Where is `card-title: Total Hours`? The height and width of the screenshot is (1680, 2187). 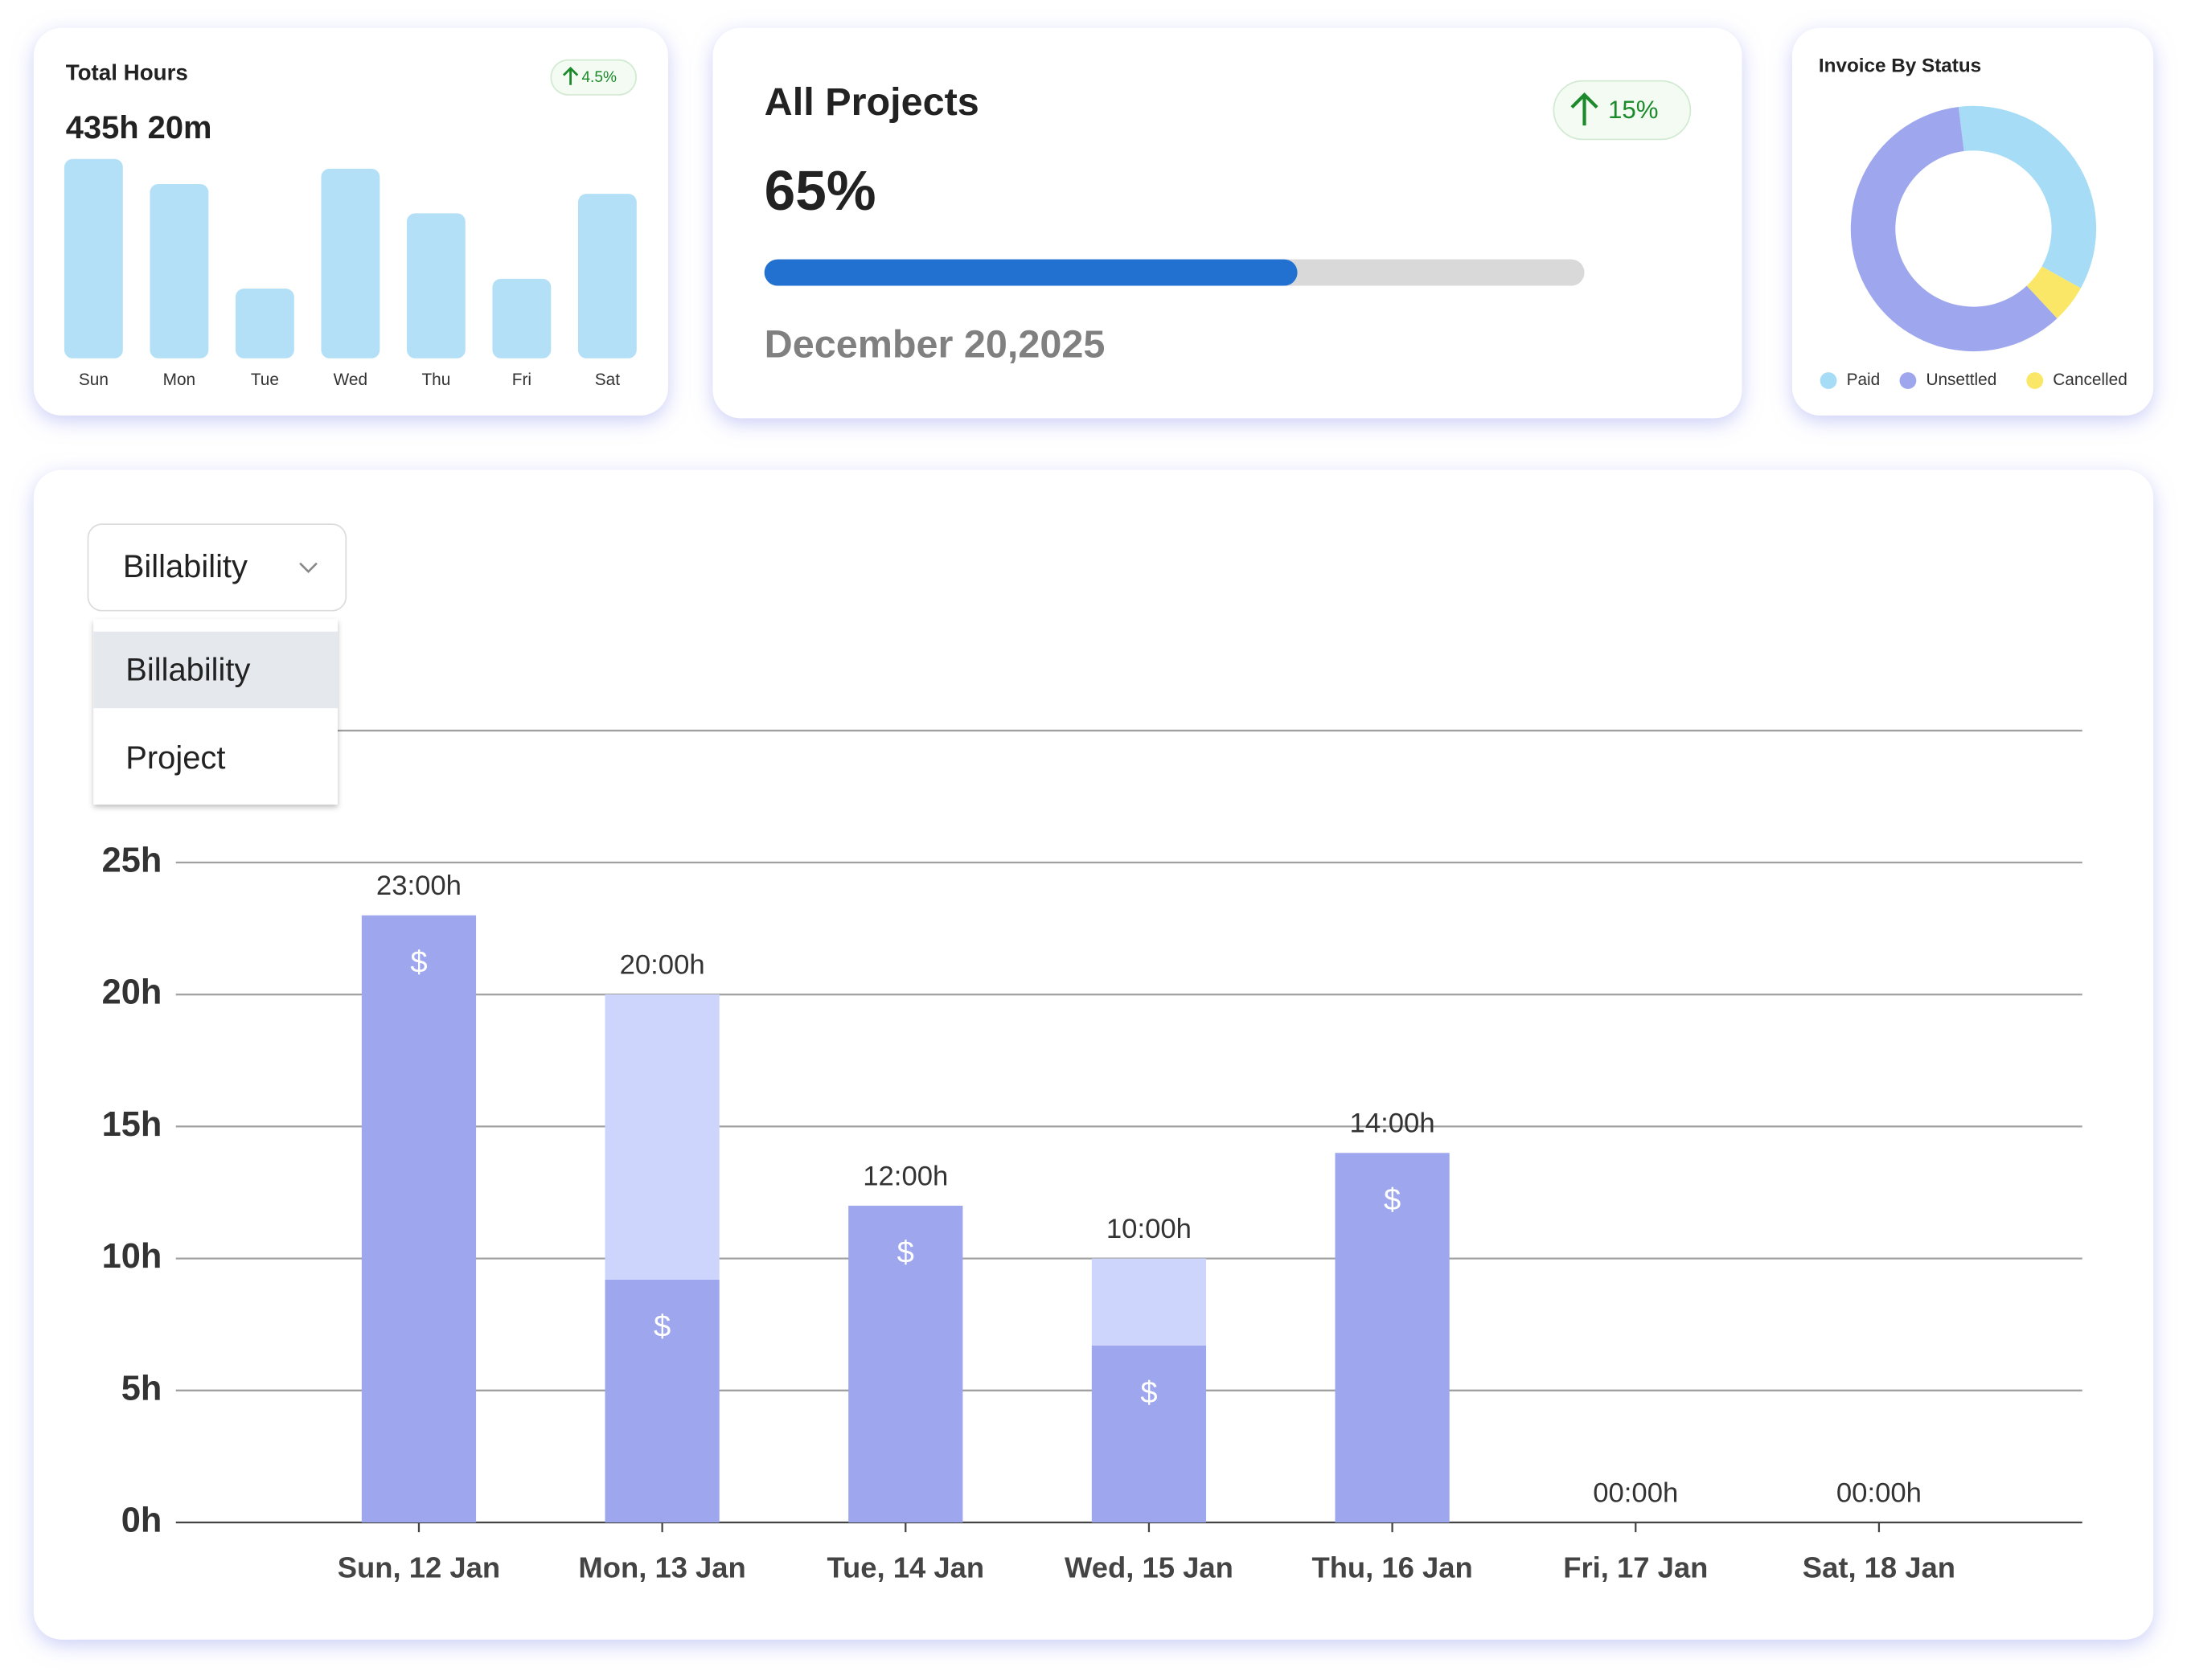
card-title: Total Hours is located at coordinates (127, 71).